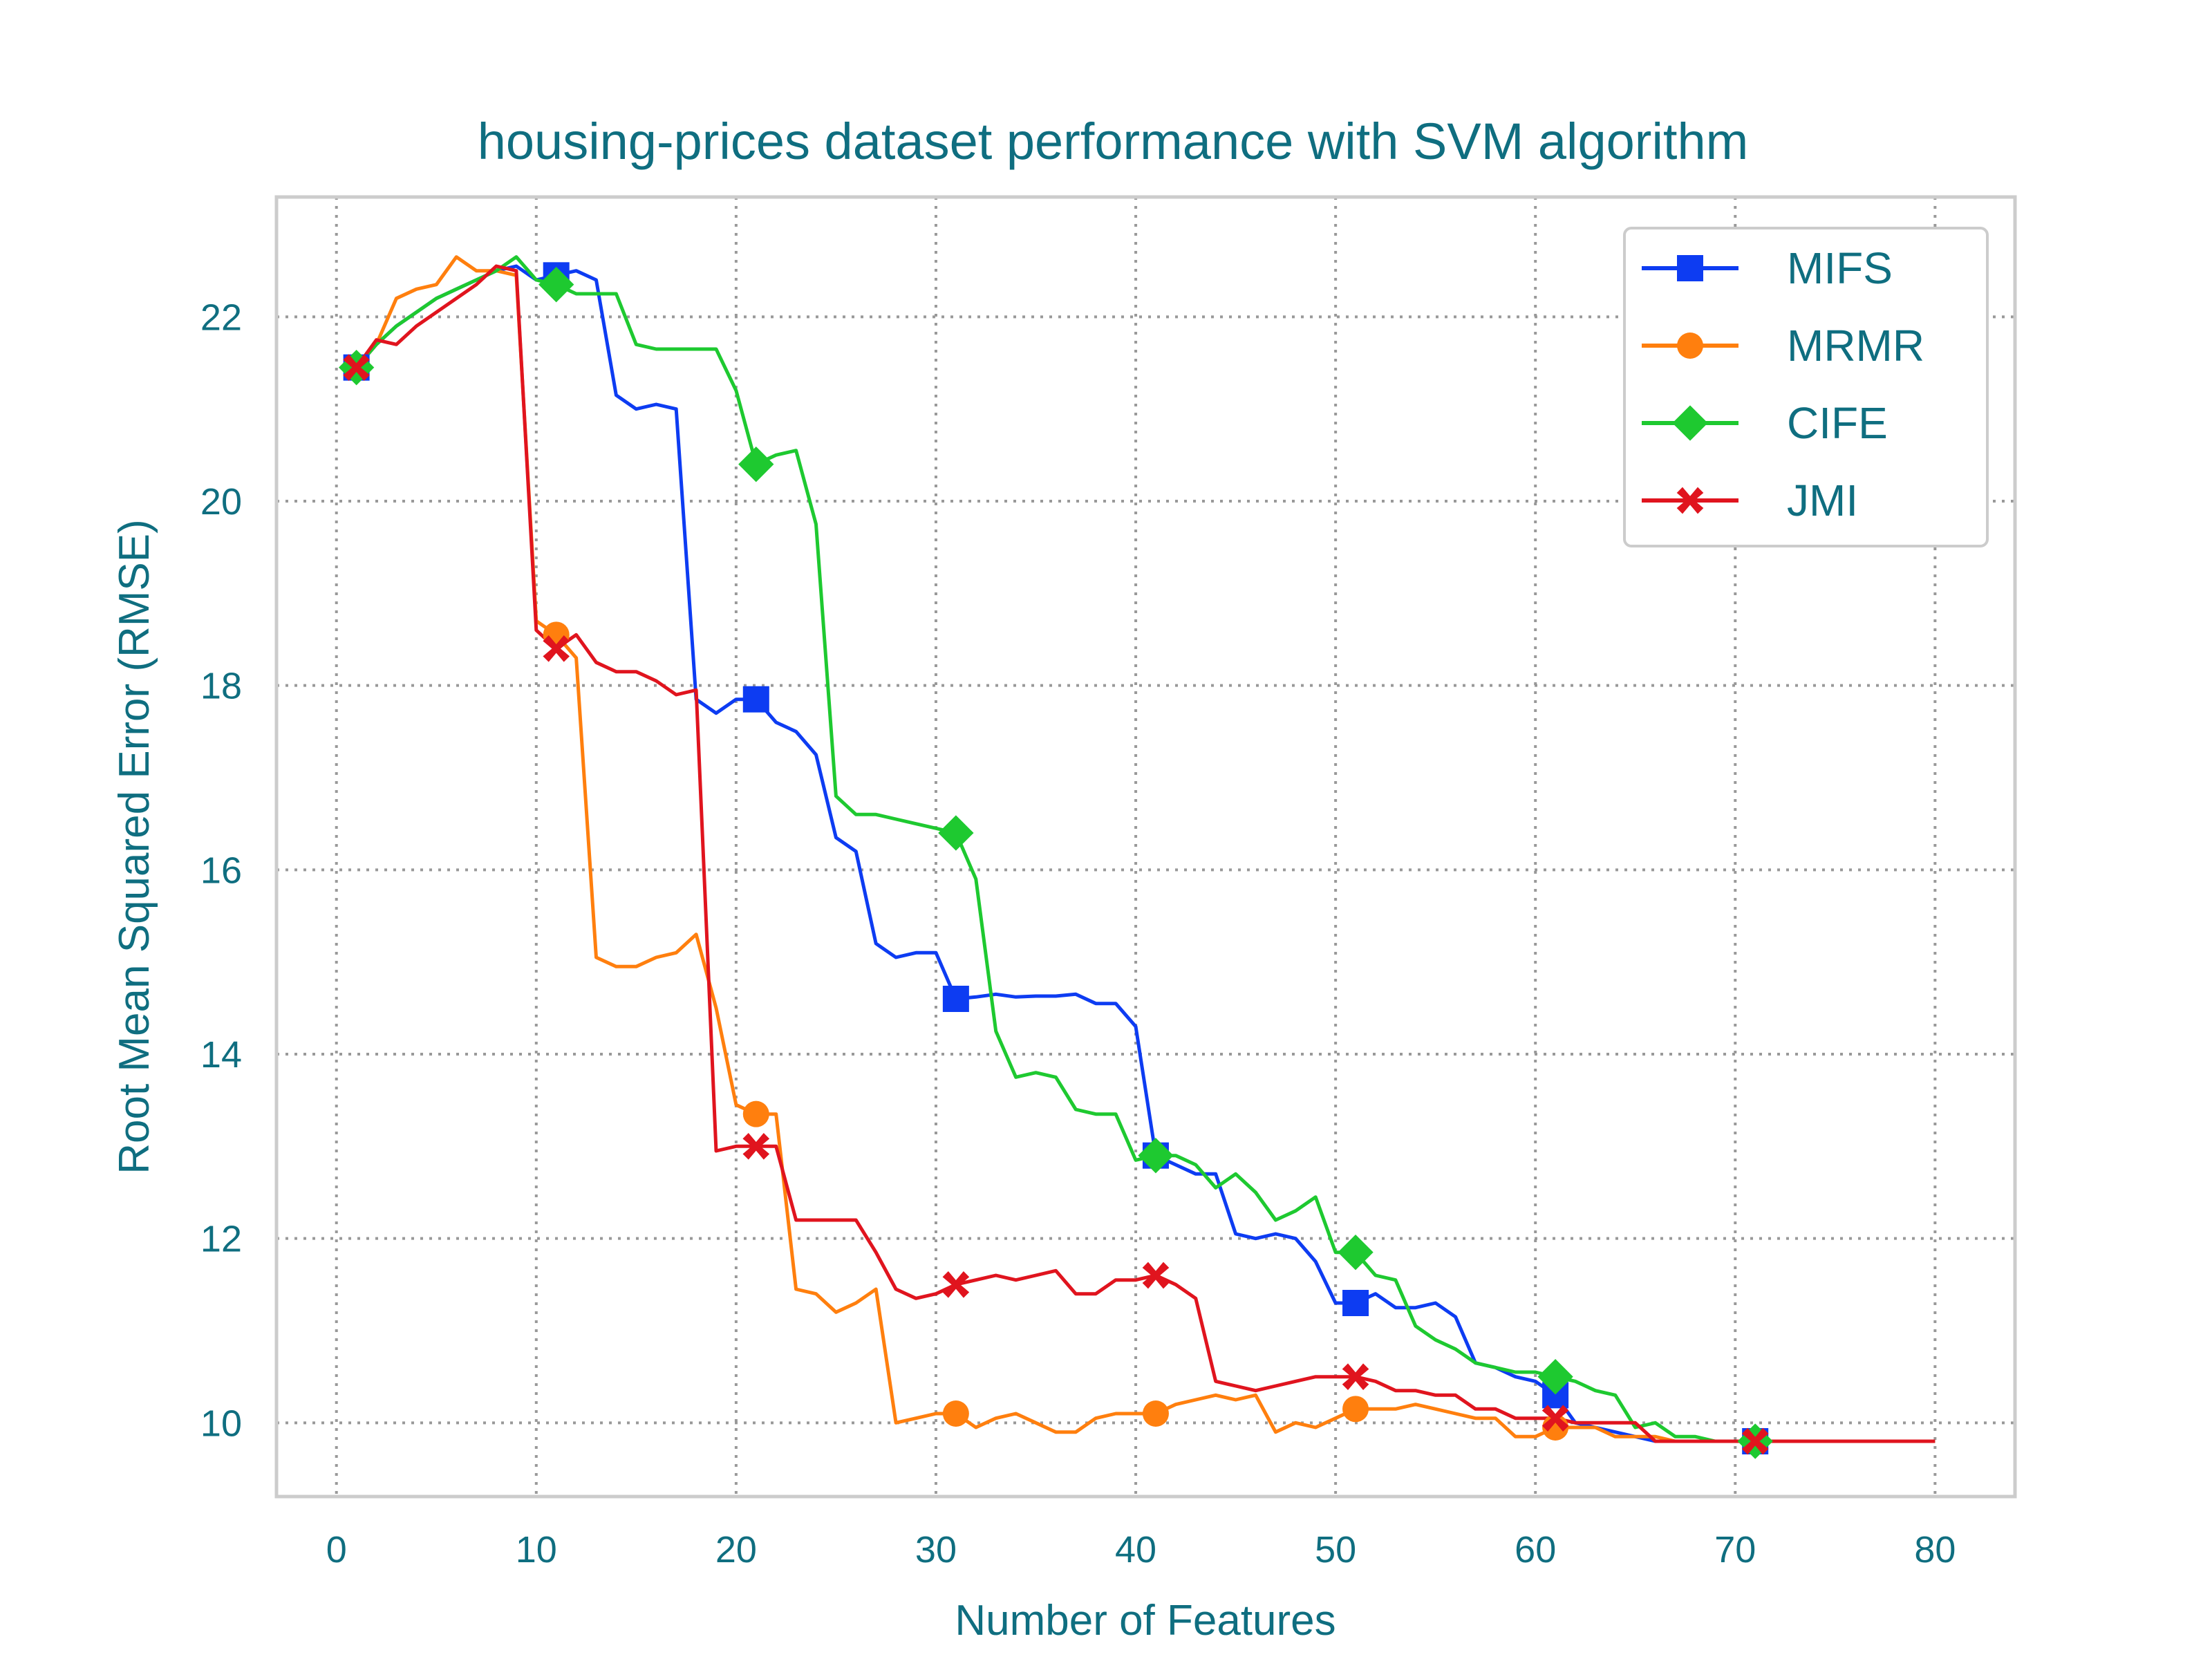 This screenshot has width=2212, height=1659. I want to click on y-tick-label: 18, so click(221, 686).